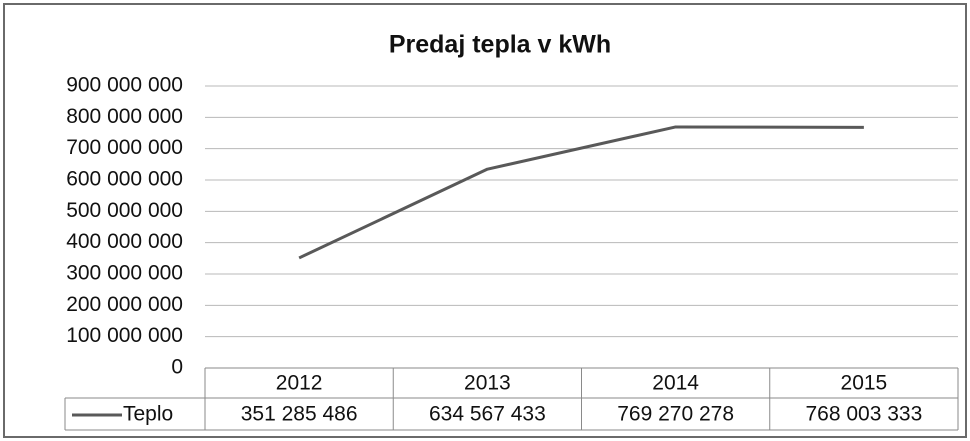 Image resolution: width=970 pixels, height=441 pixels. What do you see at coordinates (487, 383) in the screenshot?
I see `x-tick-label: 2013` at bounding box center [487, 383].